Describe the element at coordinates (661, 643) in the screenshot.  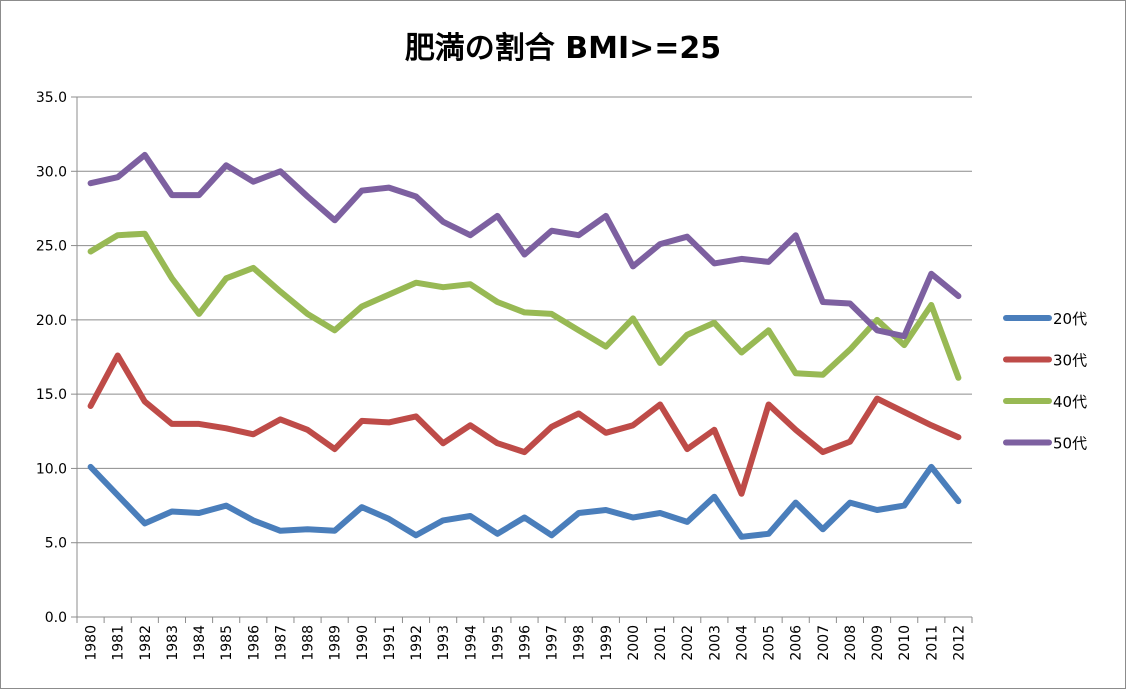
I see `x-tick-label: 2001` at that location.